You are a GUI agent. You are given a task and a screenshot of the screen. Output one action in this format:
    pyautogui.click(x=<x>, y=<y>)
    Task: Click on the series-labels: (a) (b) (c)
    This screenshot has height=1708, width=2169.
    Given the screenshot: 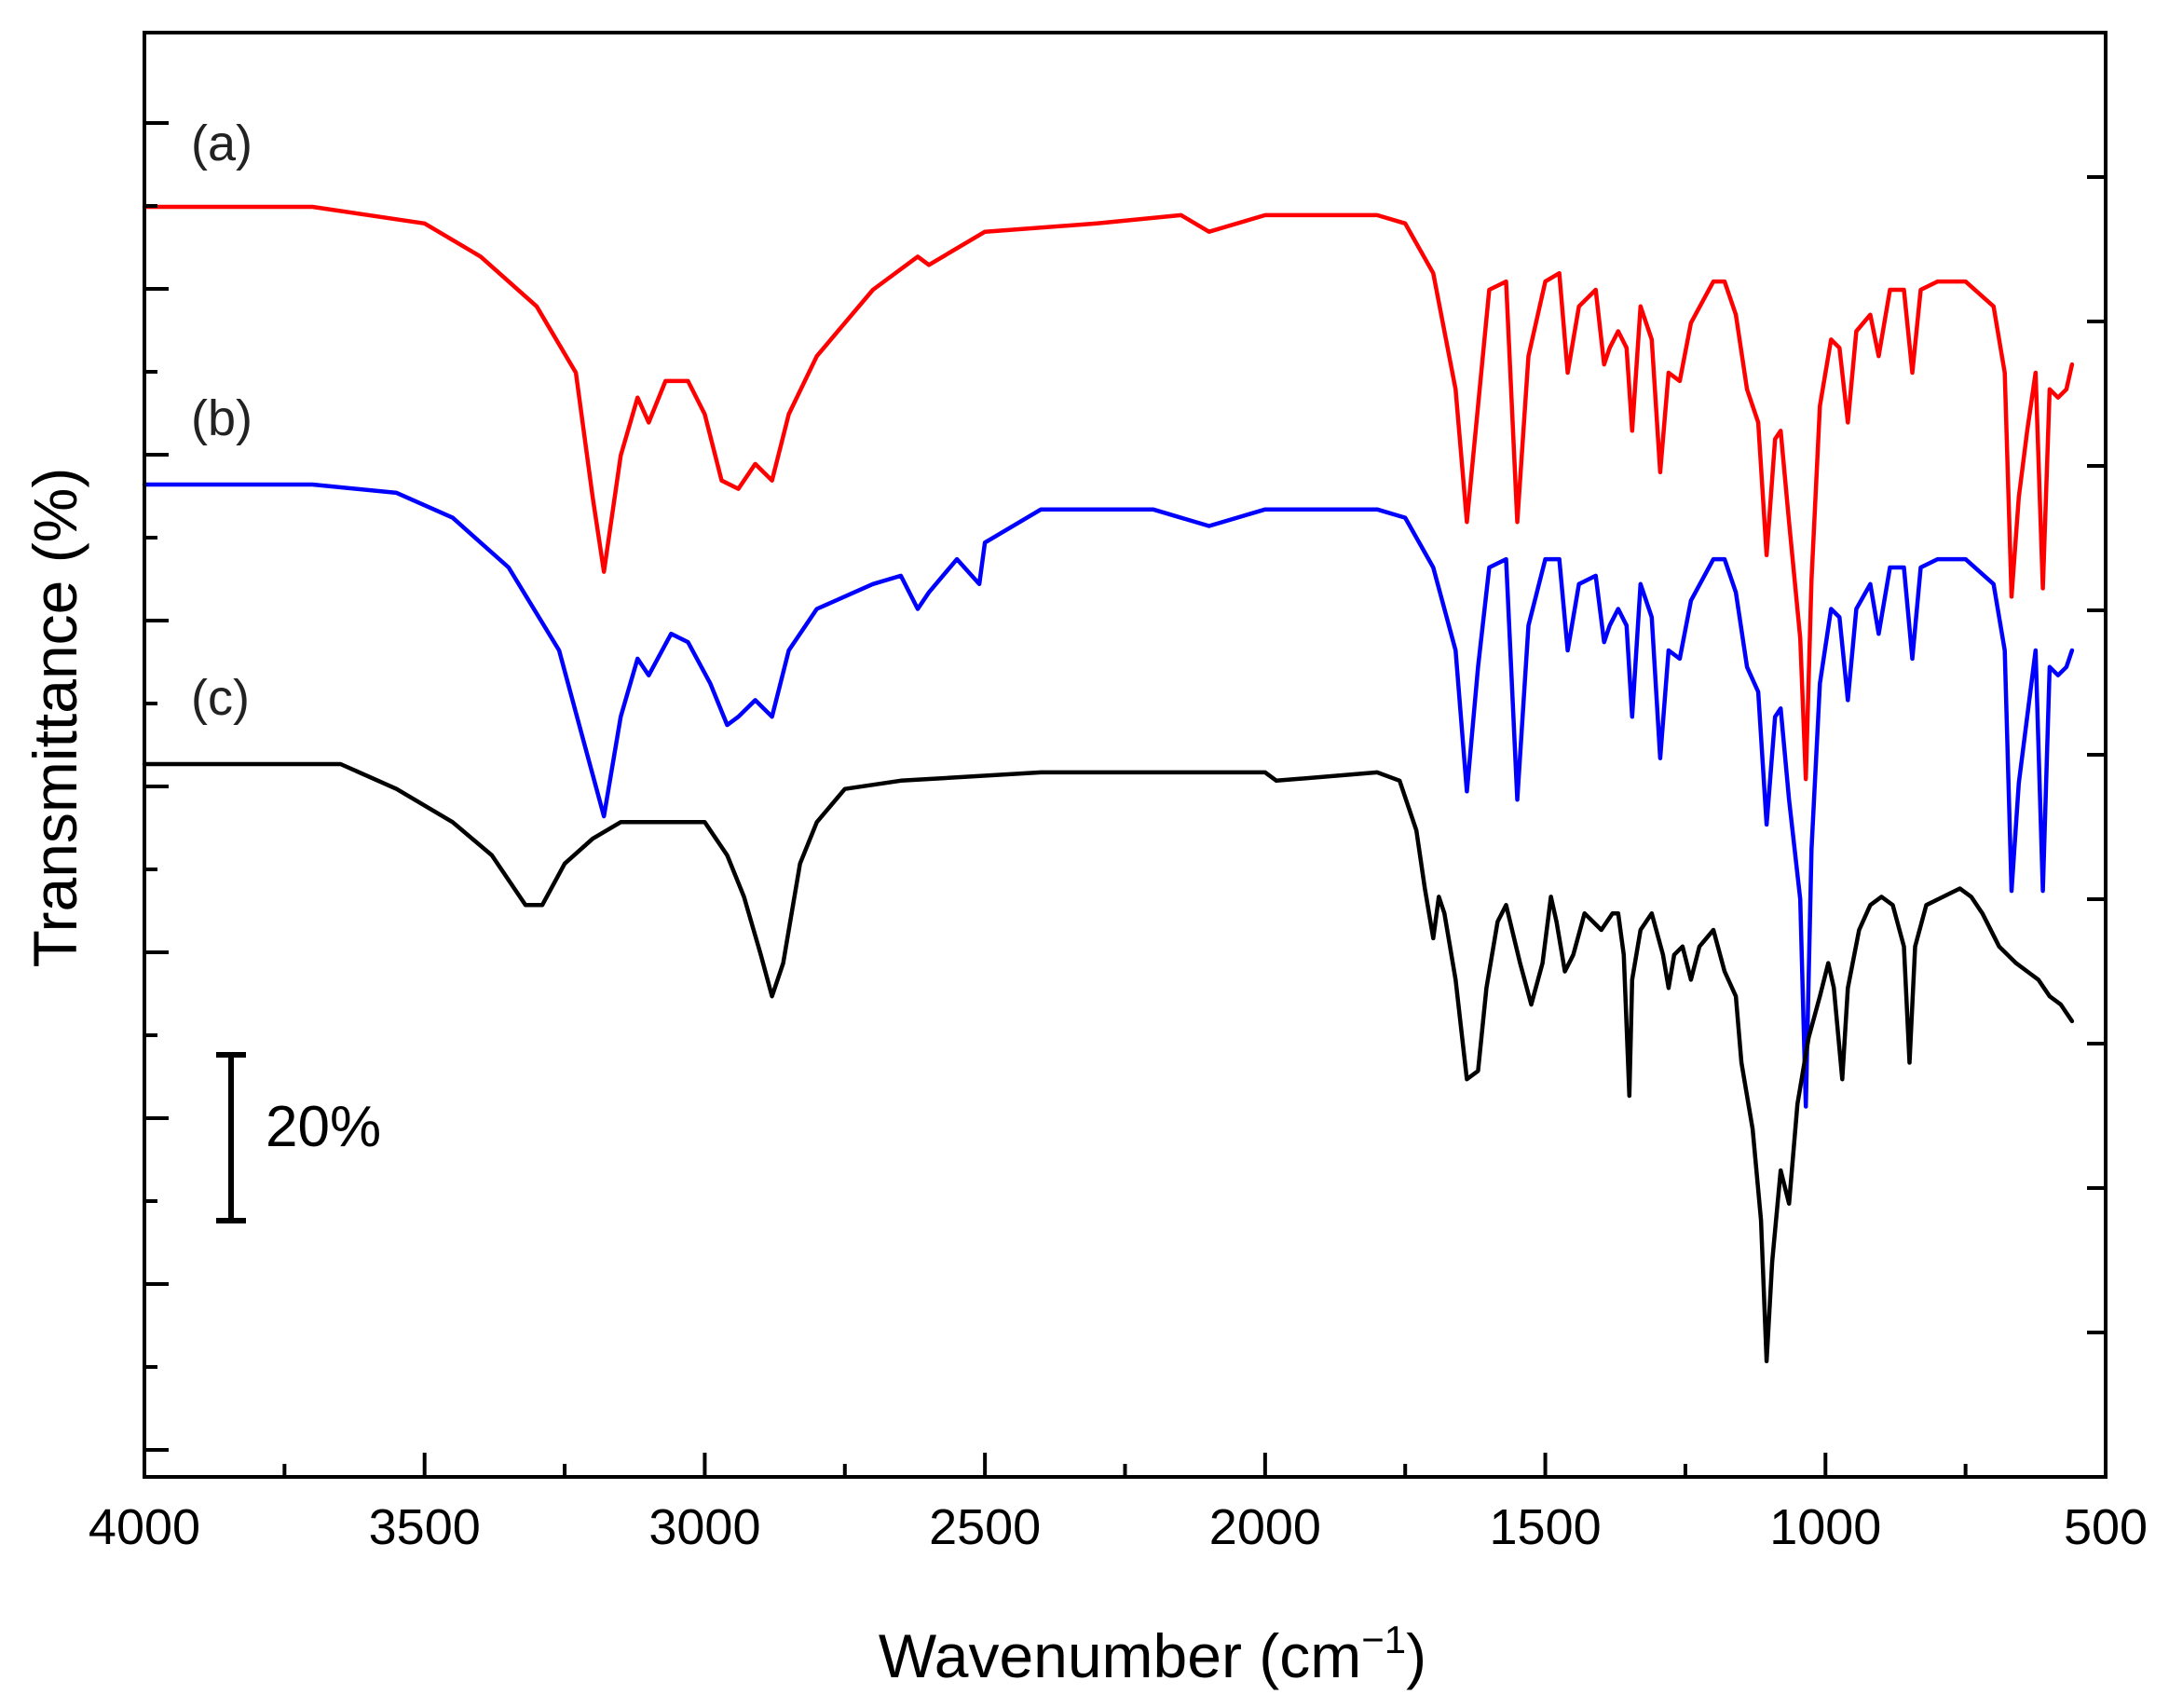 What is the action you would take?
    pyautogui.click(x=221, y=421)
    